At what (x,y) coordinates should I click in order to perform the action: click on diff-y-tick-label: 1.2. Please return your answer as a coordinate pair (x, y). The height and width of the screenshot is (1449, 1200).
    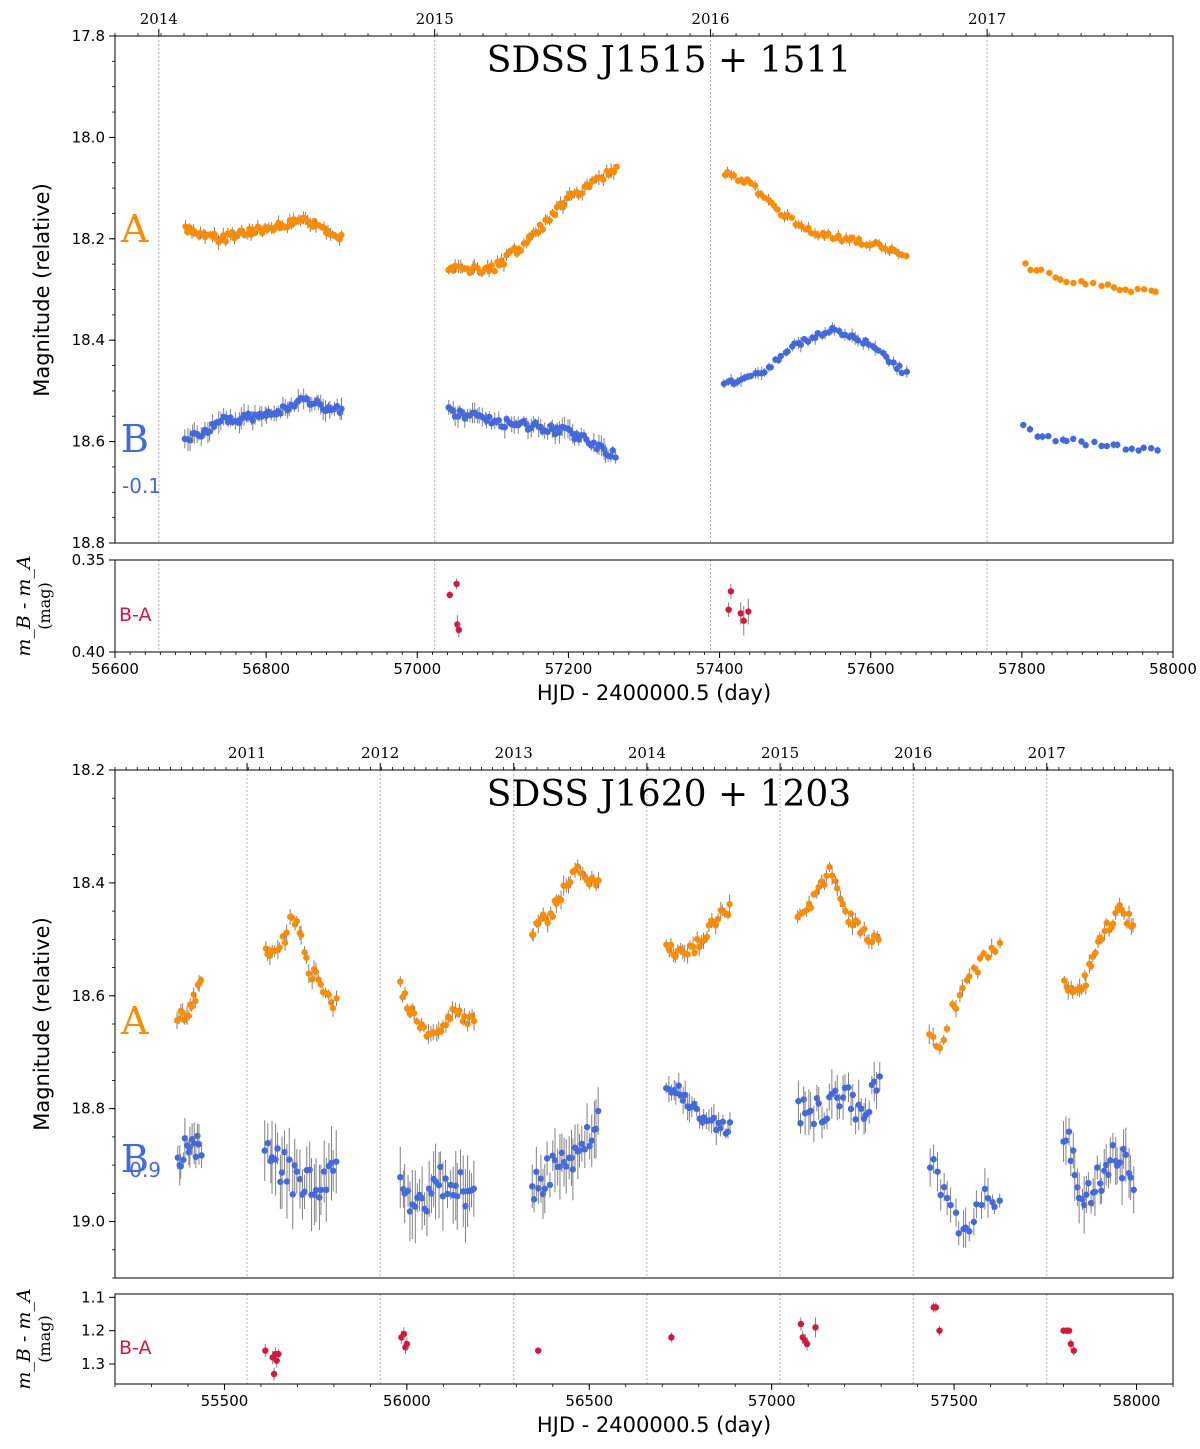
    Looking at the image, I should click on (93, 1331).